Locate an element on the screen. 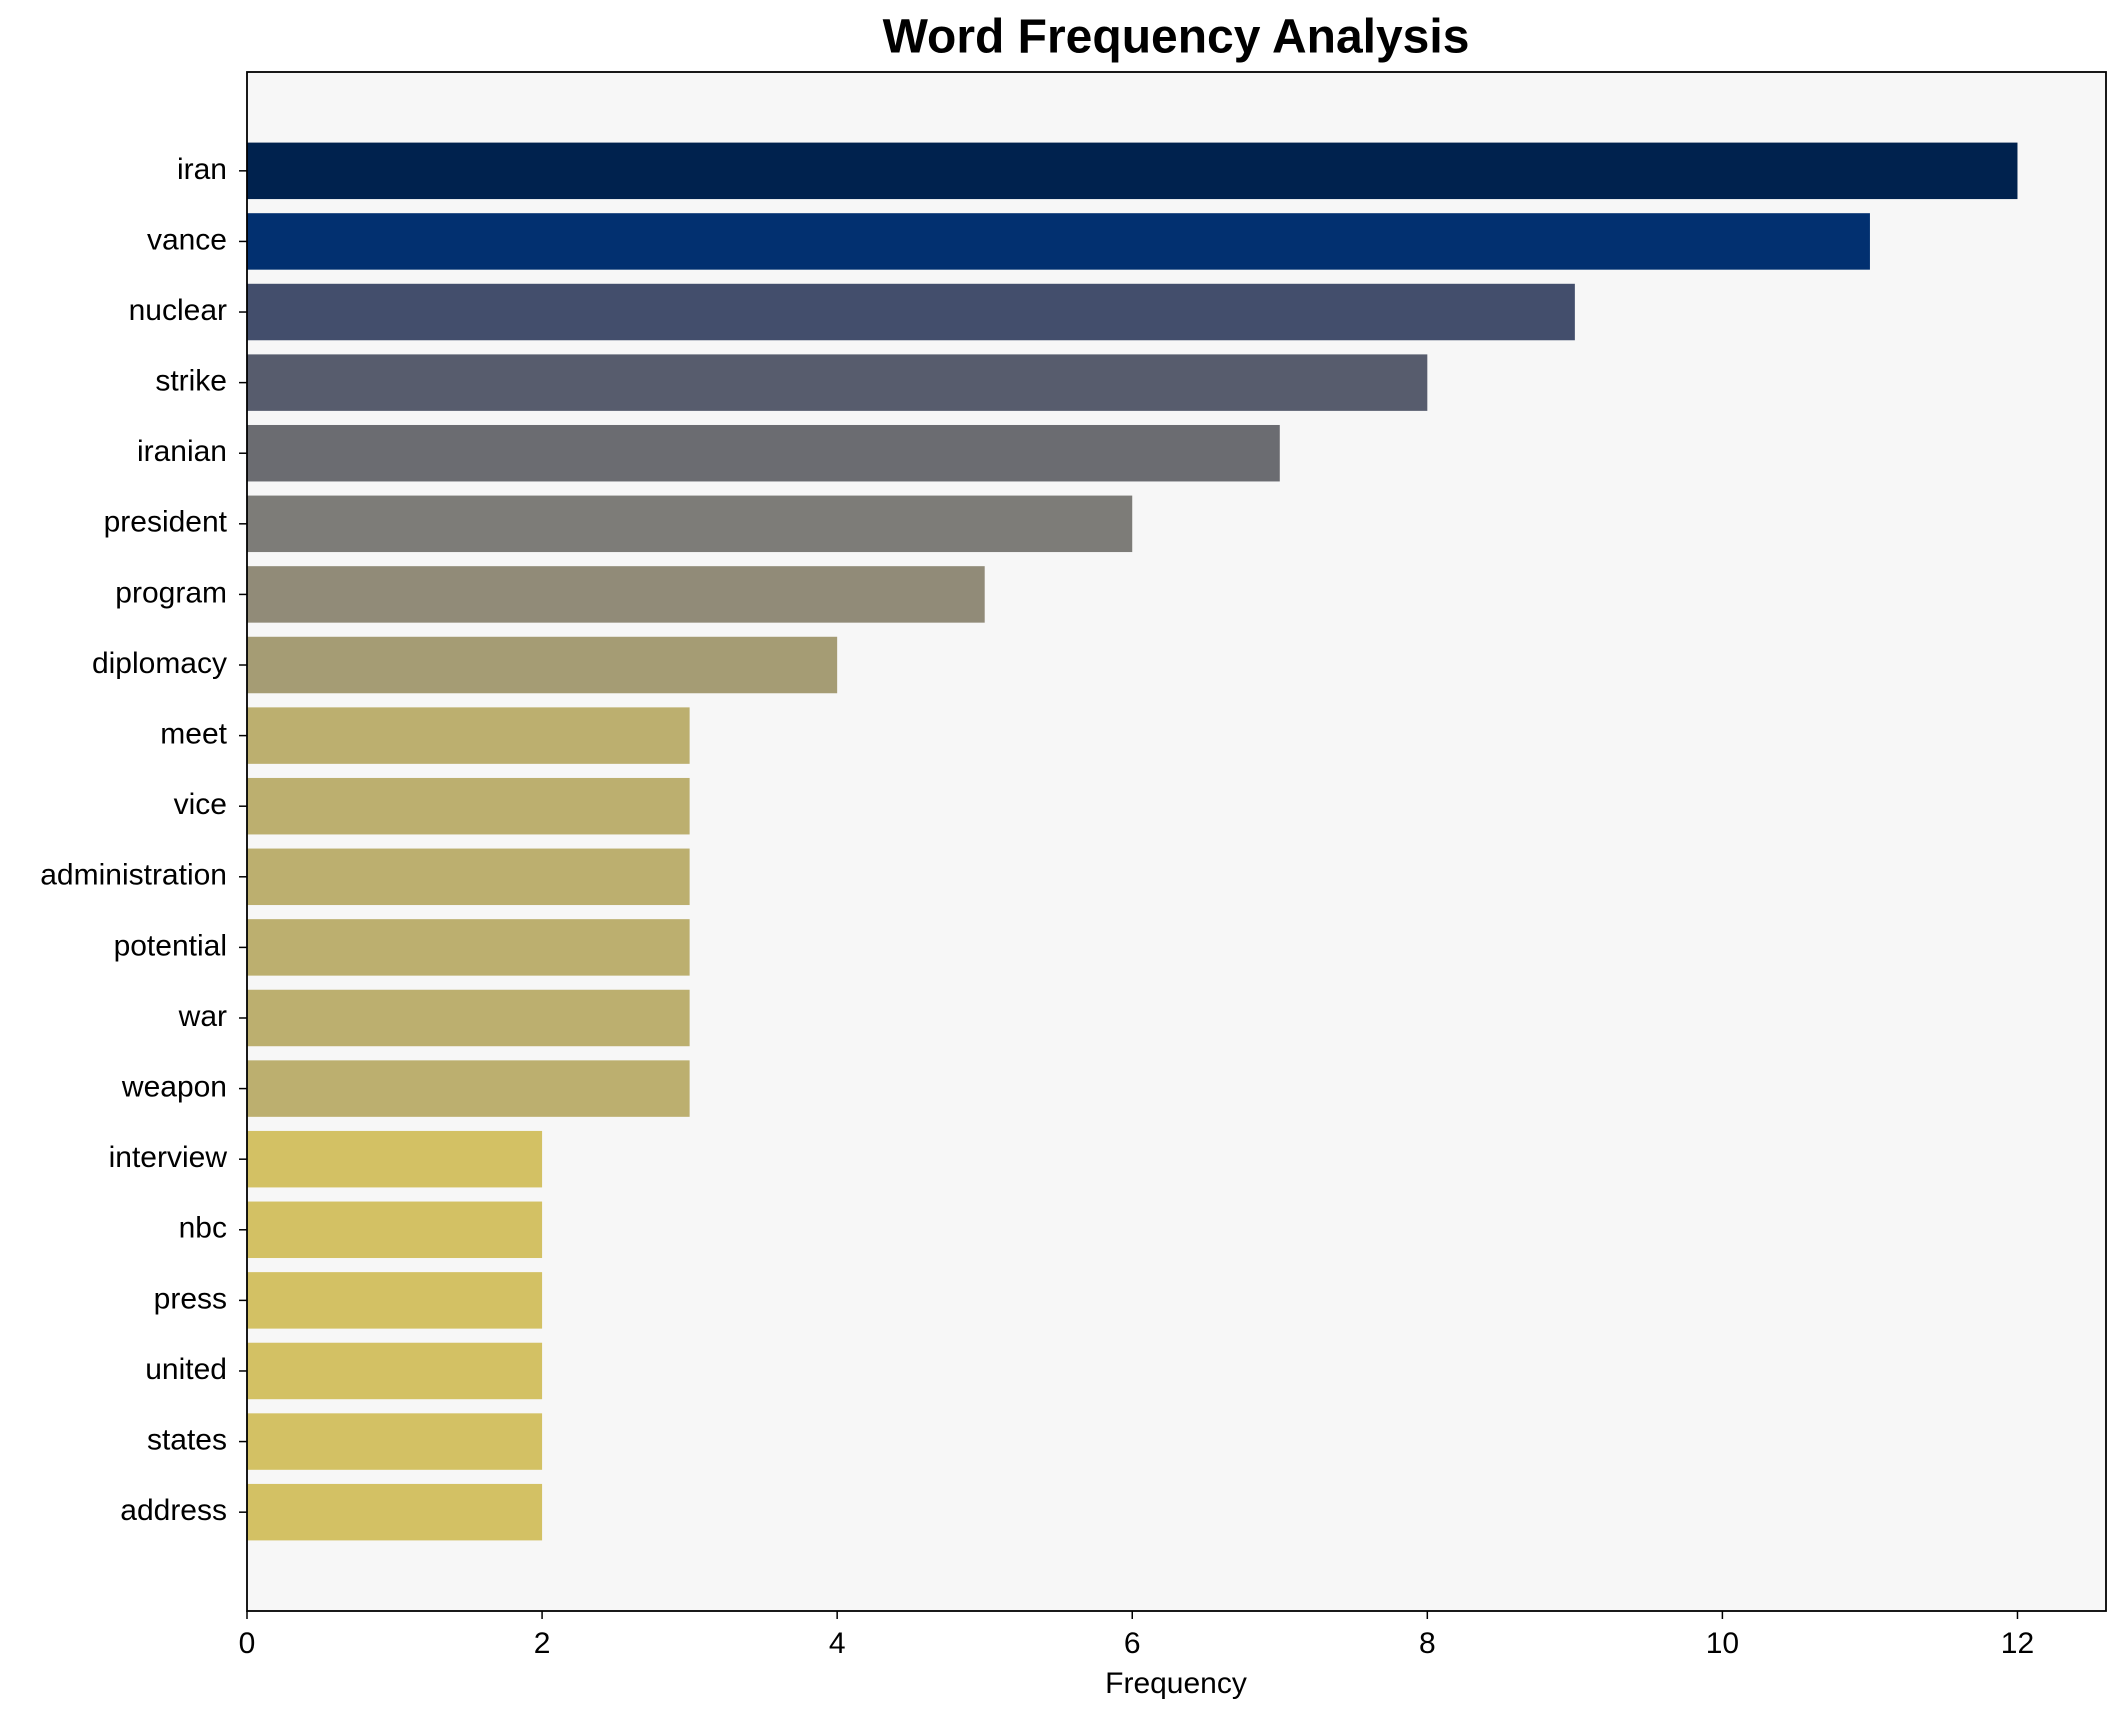  x-tick-label: 10 is located at coordinates (1722, 1643).